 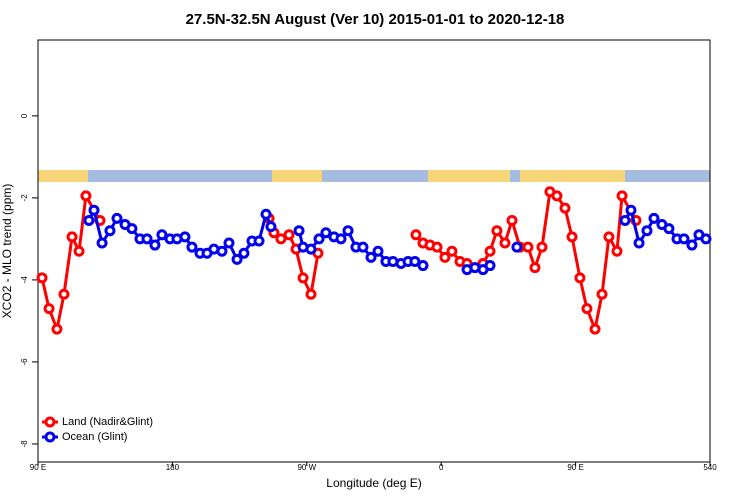 I want to click on legend-label: Ocean (Glint), so click(x=94, y=437).